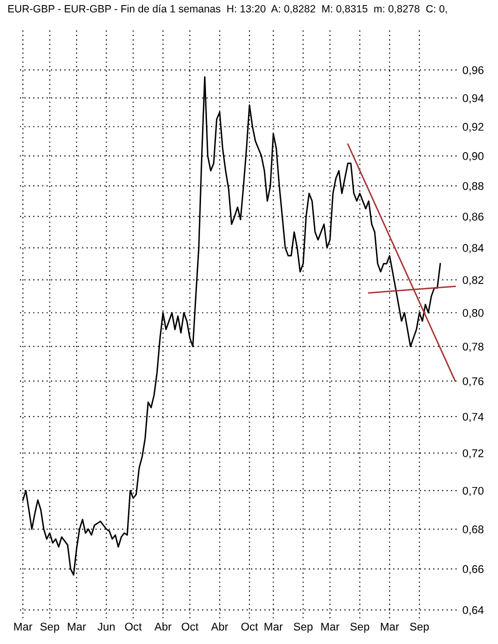 This screenshot has width=498, height=644. What do you see at coordinates (473, 347) in the screenshot?
I see `y-tick-label: 0,78` at bounding box center [473, 347].